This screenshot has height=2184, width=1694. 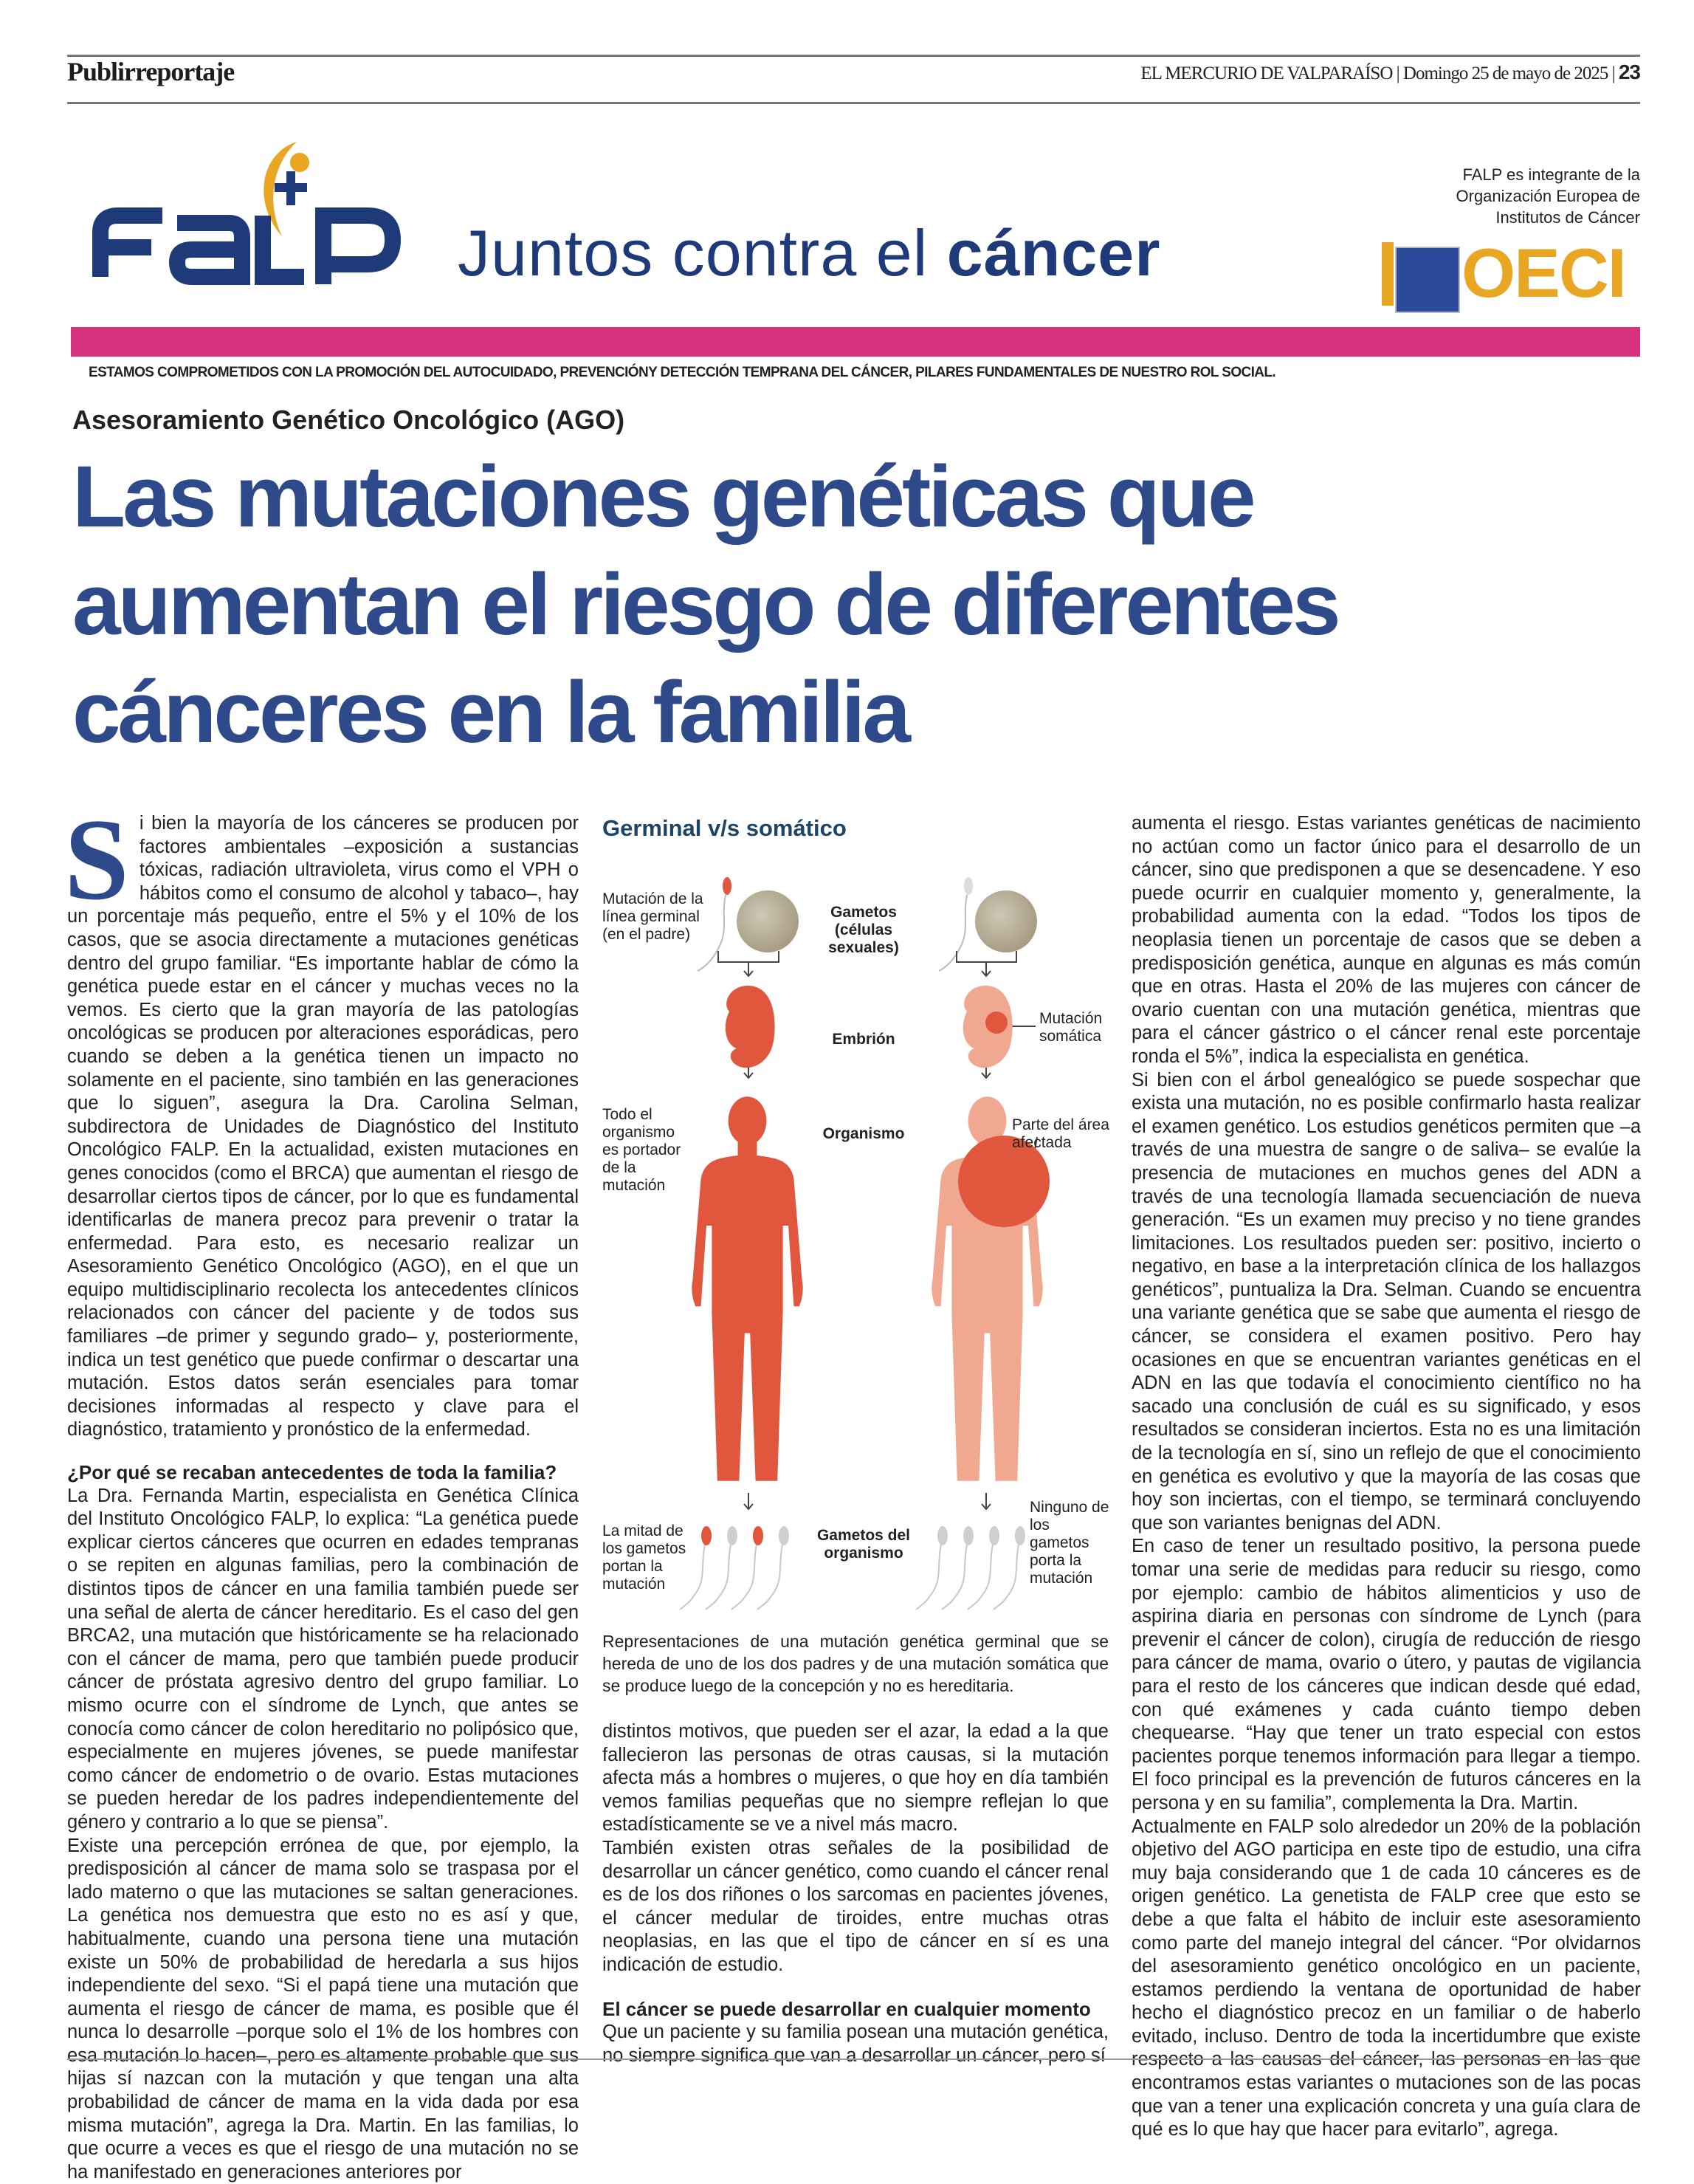 I want to click on europe-map-icon, so click(x=1427, y=280).